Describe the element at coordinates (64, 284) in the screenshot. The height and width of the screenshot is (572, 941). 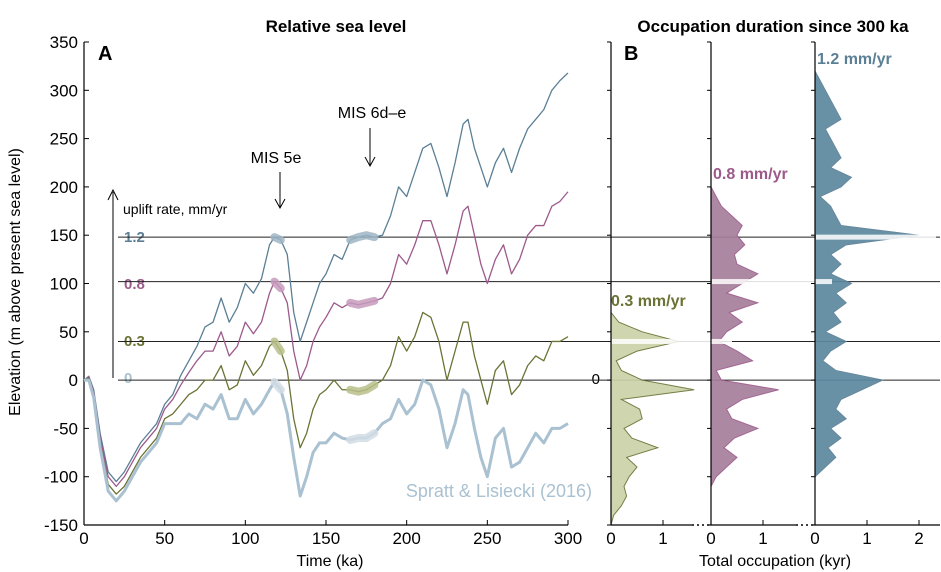
I see `y-tick-label-100: 100` at that location.